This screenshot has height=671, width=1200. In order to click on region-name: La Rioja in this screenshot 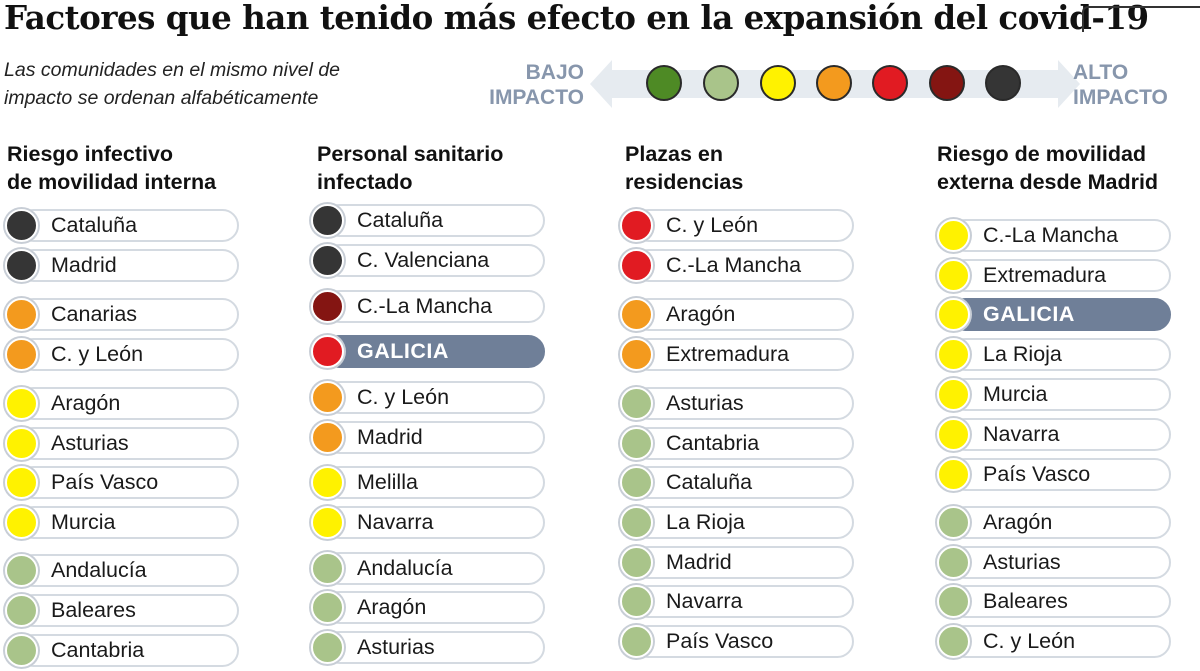, I will do `click(1022, 354)`.